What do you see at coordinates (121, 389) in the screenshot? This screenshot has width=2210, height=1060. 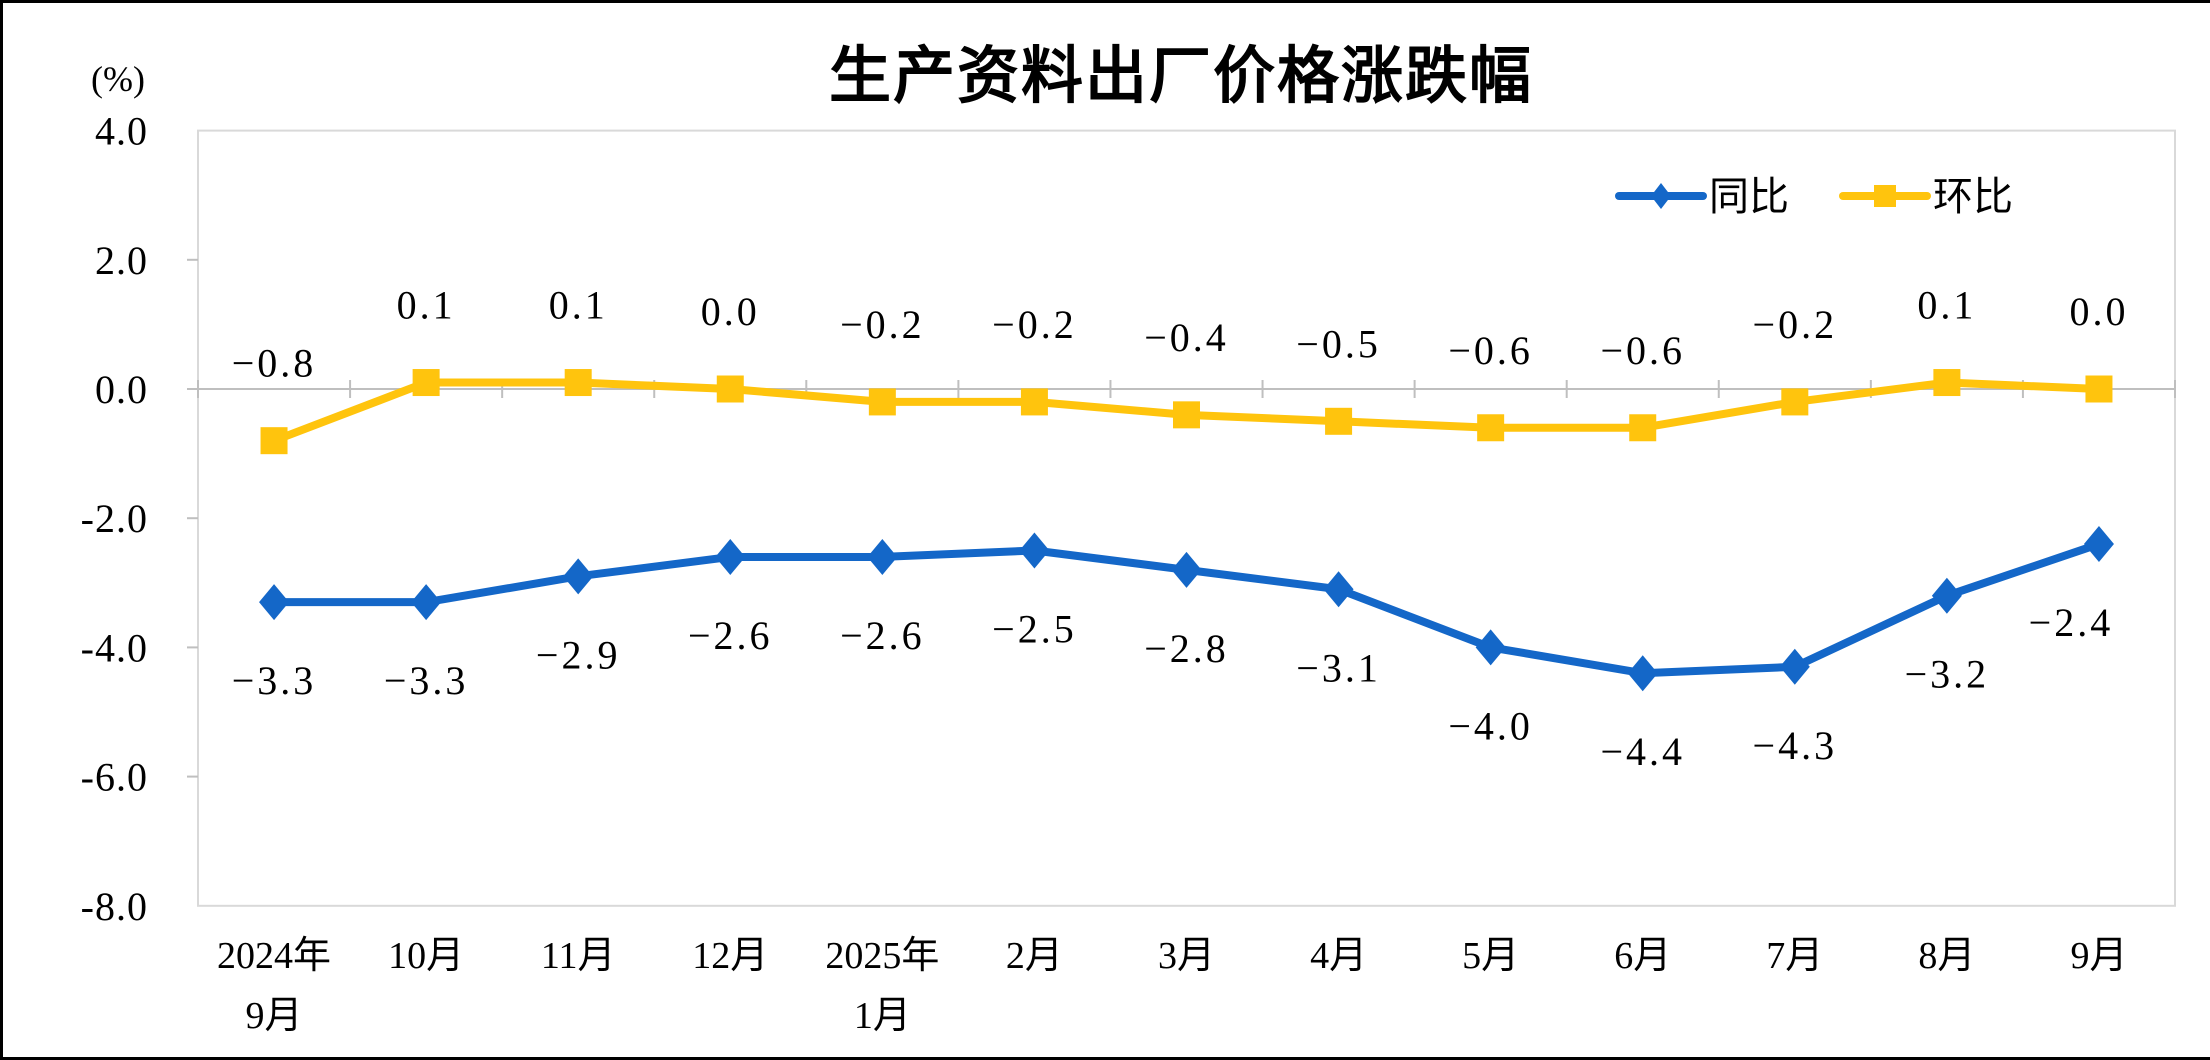 I see `y-axis-tick-label: 0.0` at bounding box center [121, 389].